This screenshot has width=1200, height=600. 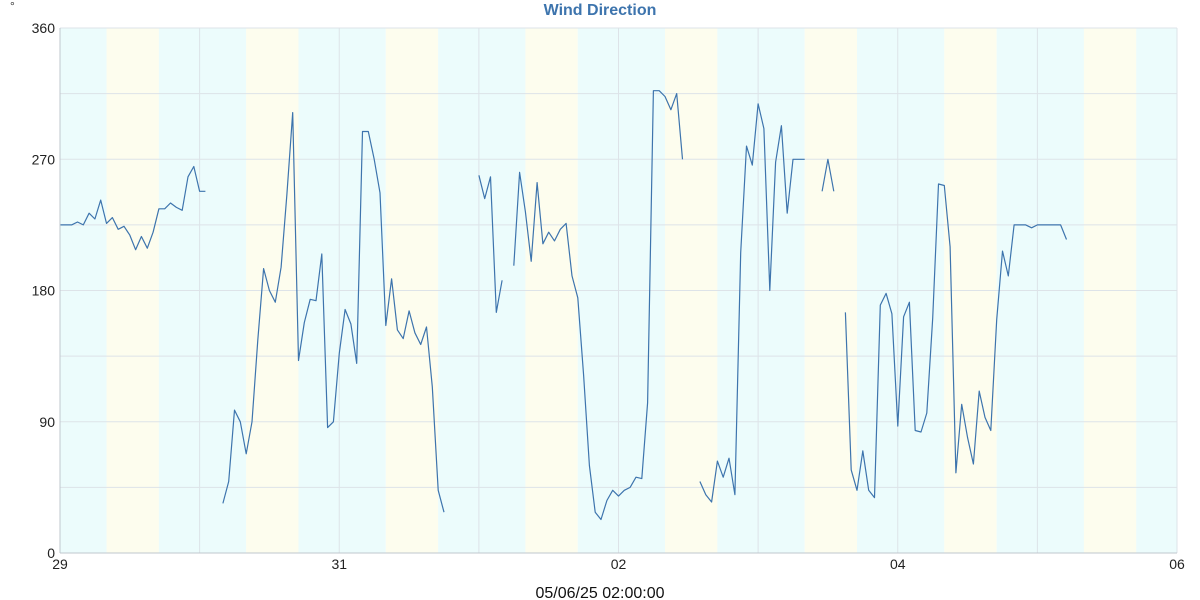 I want to click on x-tick-label: 06, so click(x=1177, y=564).